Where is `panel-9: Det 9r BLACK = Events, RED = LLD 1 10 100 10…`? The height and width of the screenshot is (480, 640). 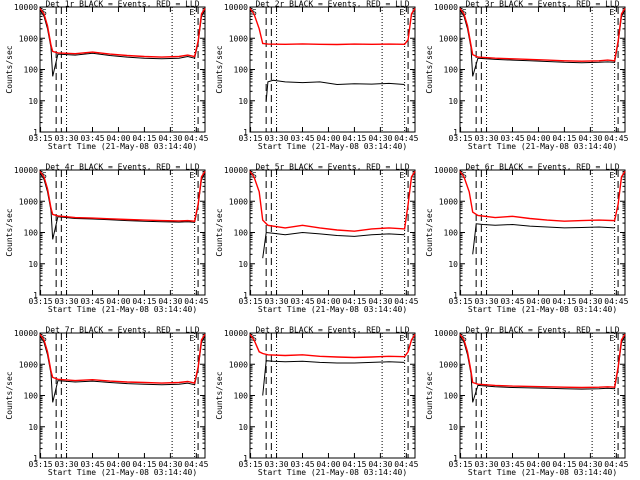 panel-9: Det 9r BLACK = Events, RED = LLD 1 10 100 10… is located at coordinates (527, 402).